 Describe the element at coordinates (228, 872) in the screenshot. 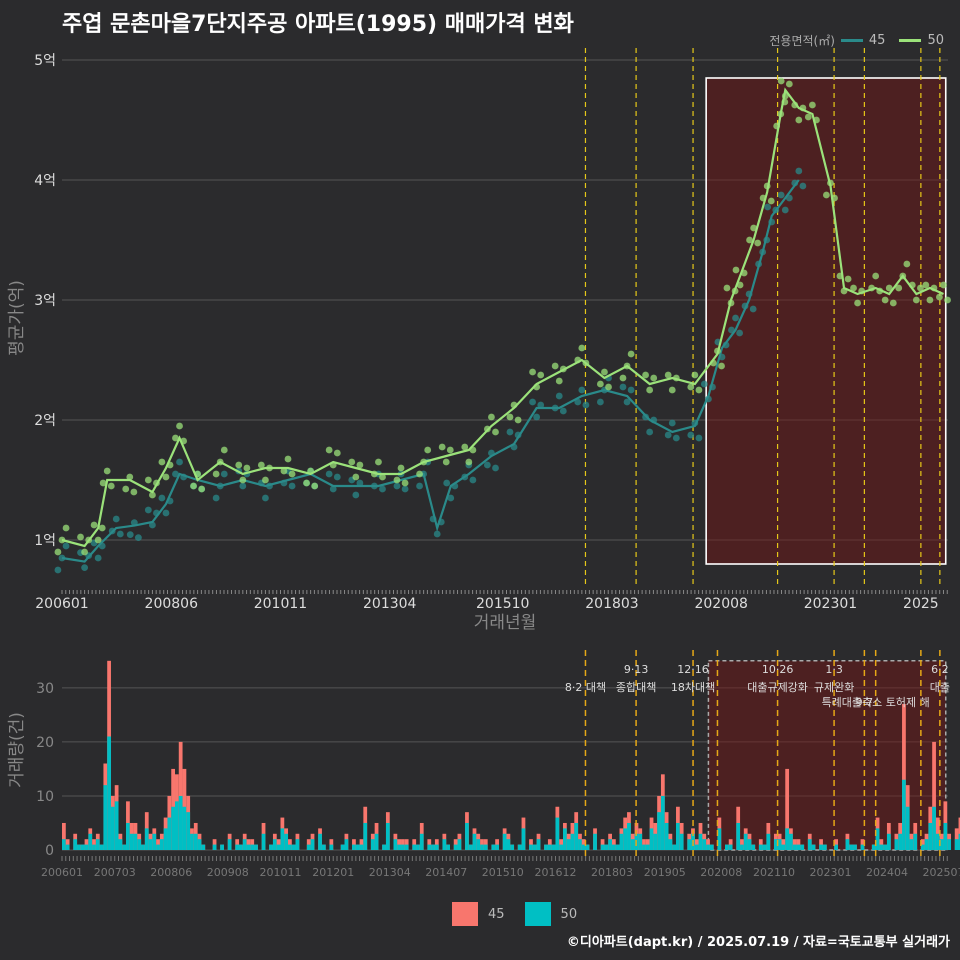

I see `x-tick-label: 200908` at that location.